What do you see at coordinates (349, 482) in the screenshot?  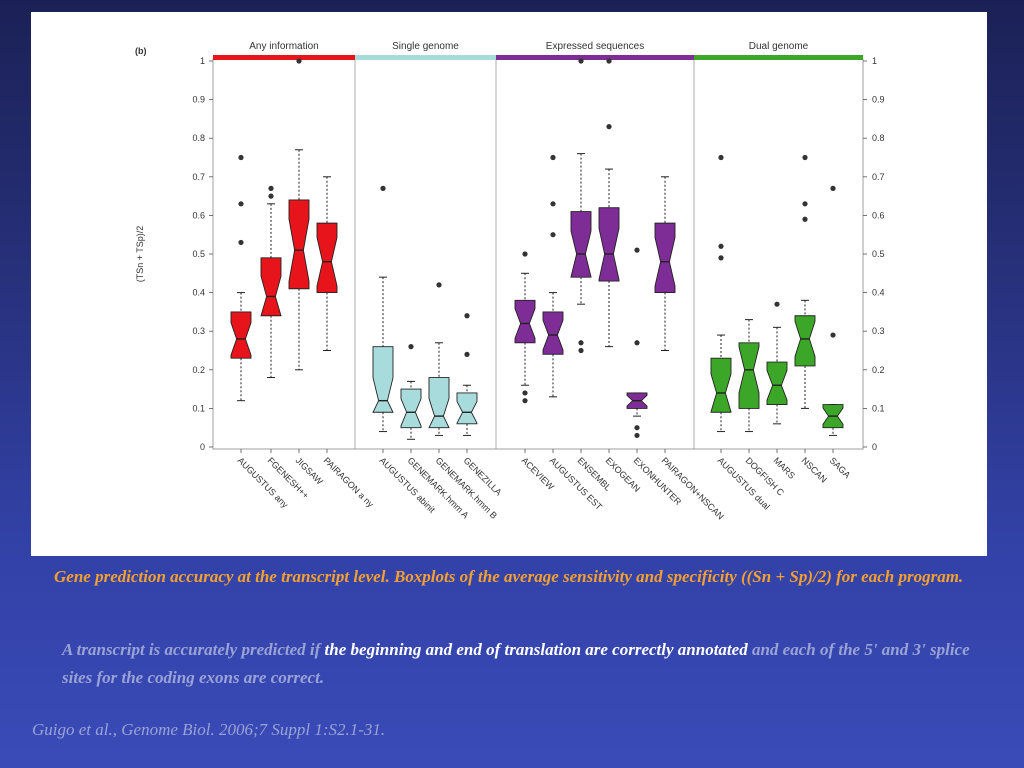 I see `x-tick-label: PAIRAGON a ny` at bounding box center [349, 482].